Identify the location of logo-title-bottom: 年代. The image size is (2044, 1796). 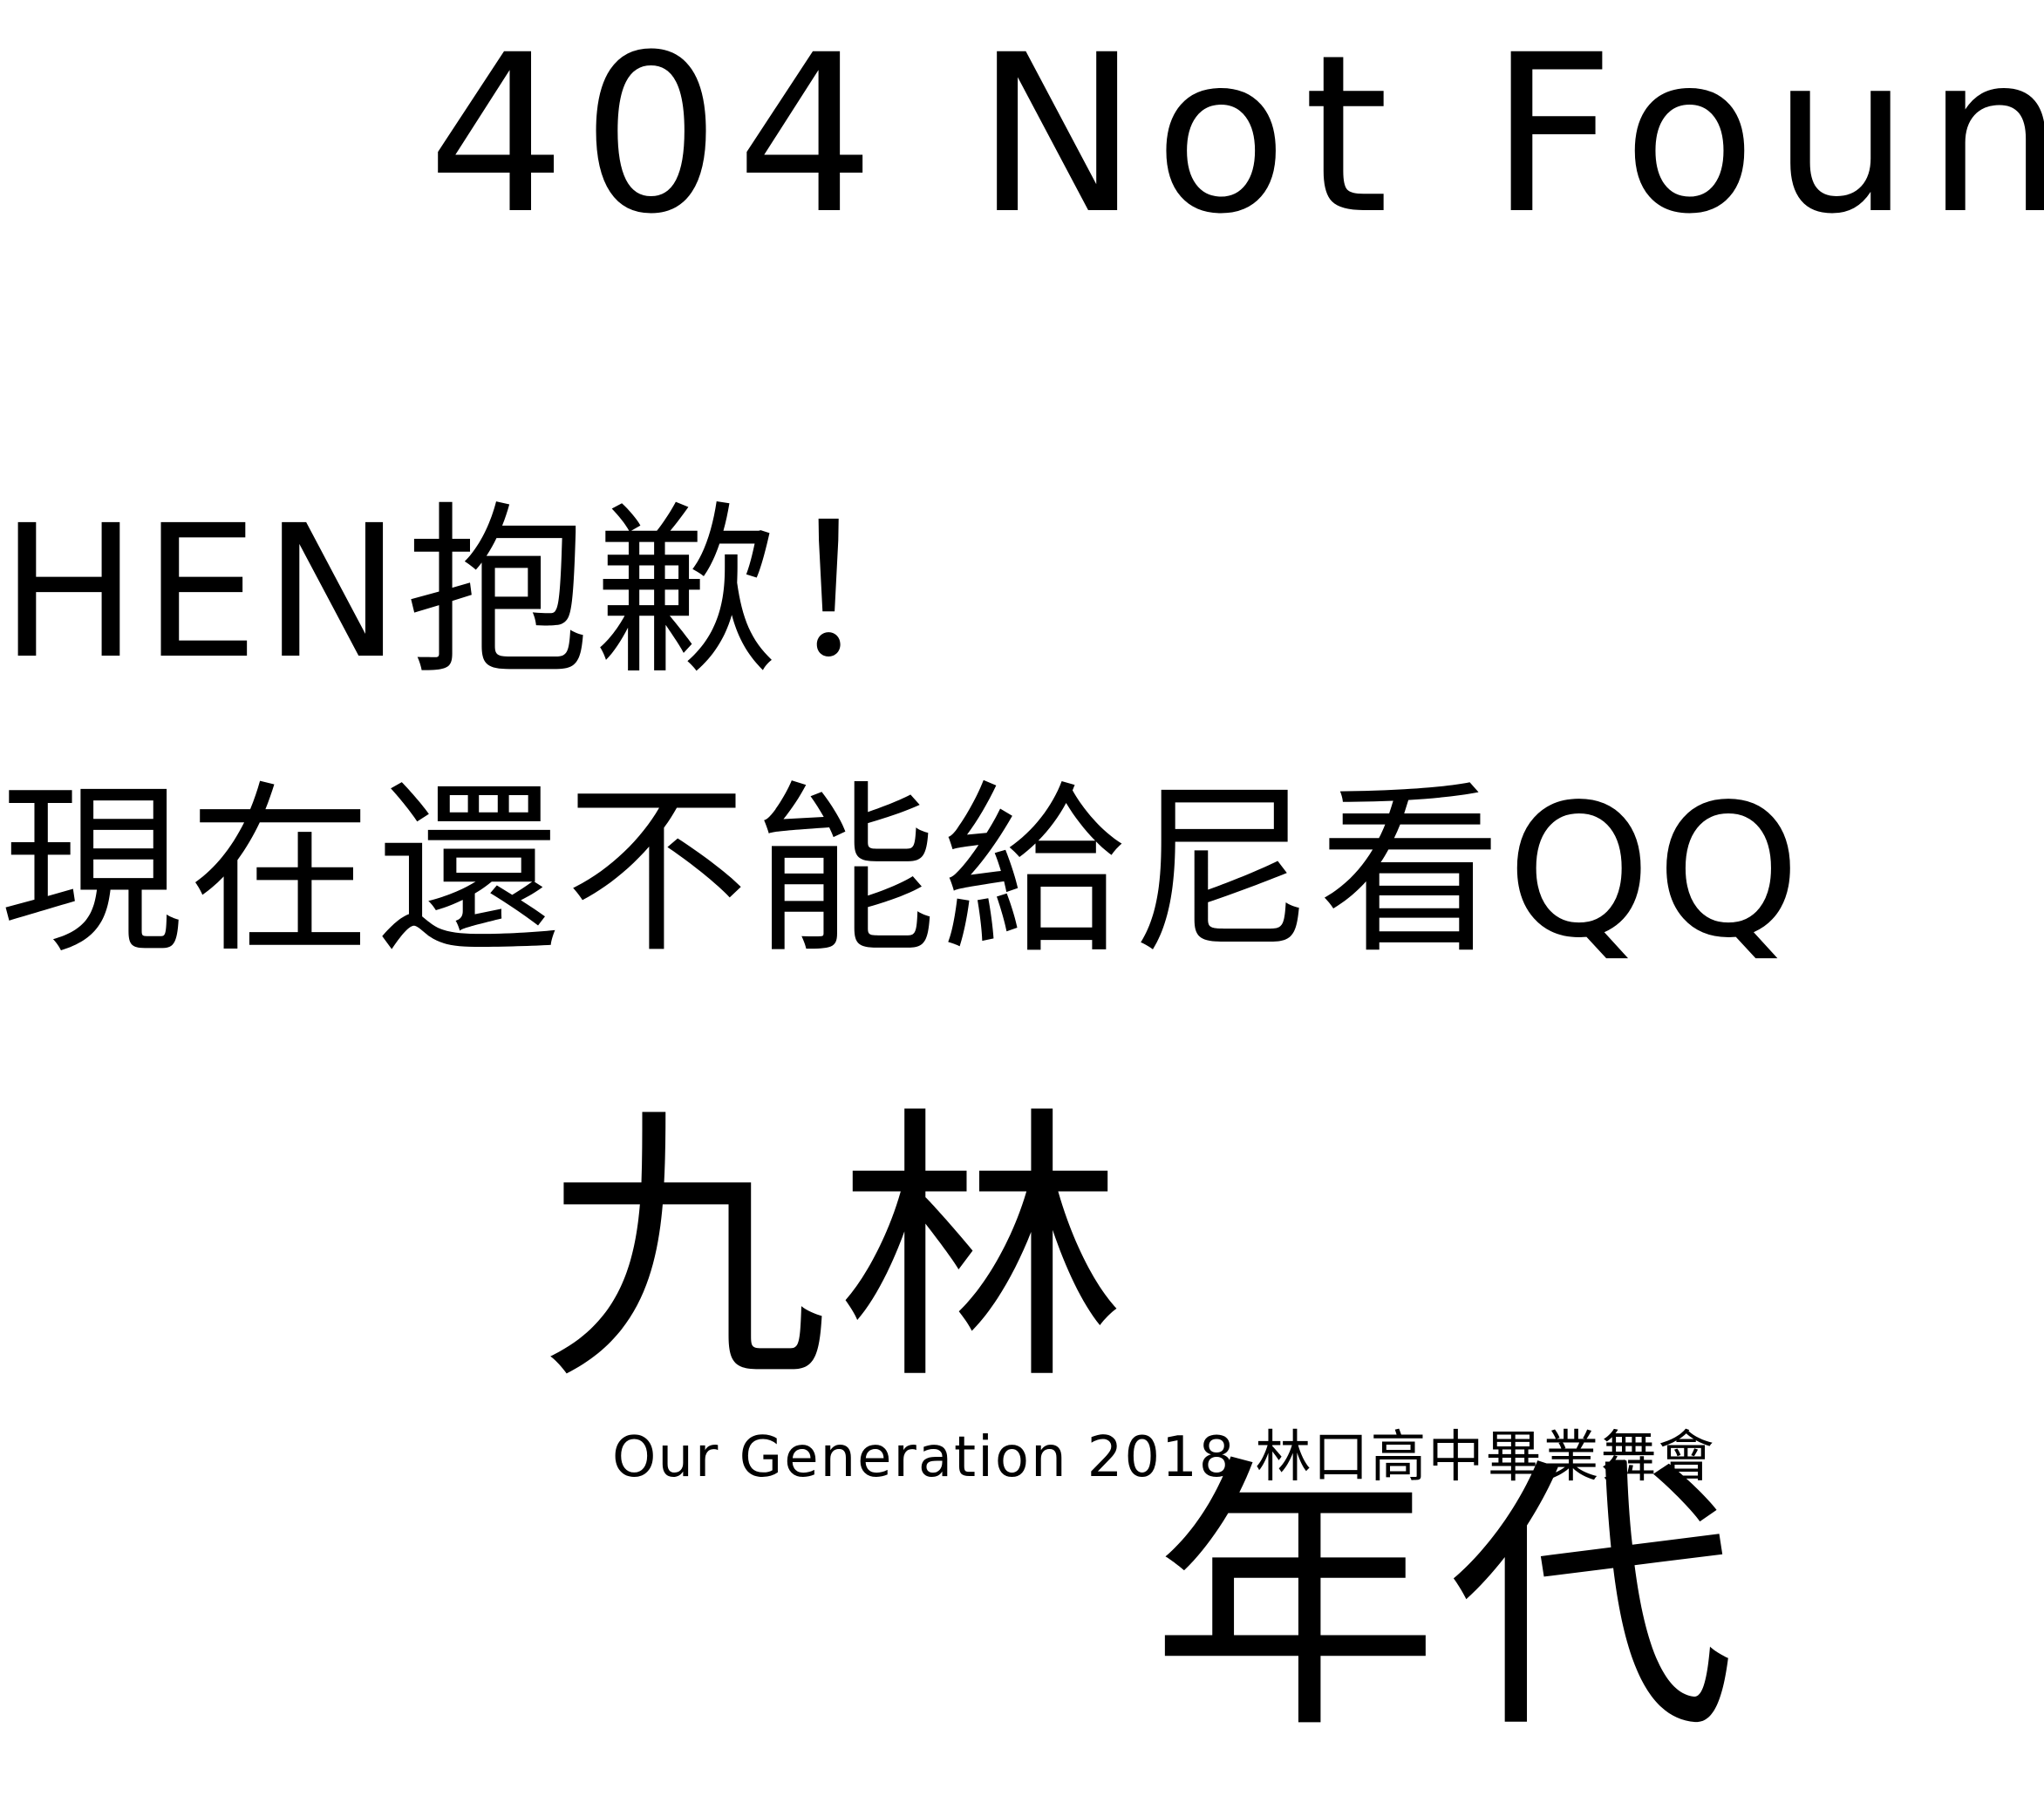
(1447, 1599).